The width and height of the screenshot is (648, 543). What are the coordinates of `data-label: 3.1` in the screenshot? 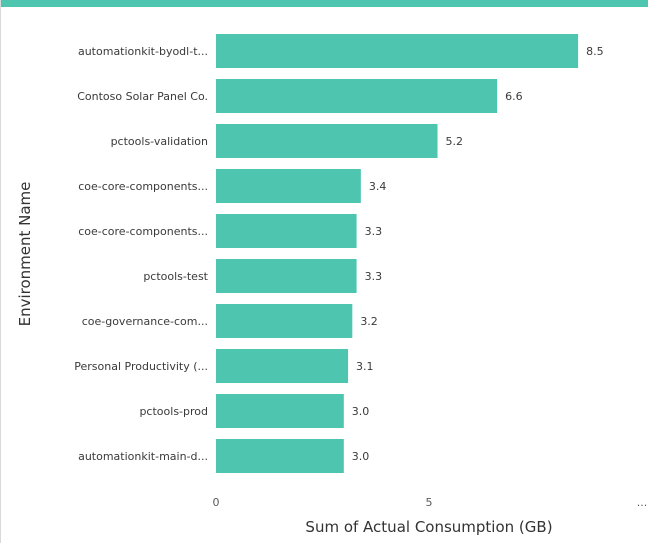 It's located at (365, 366).